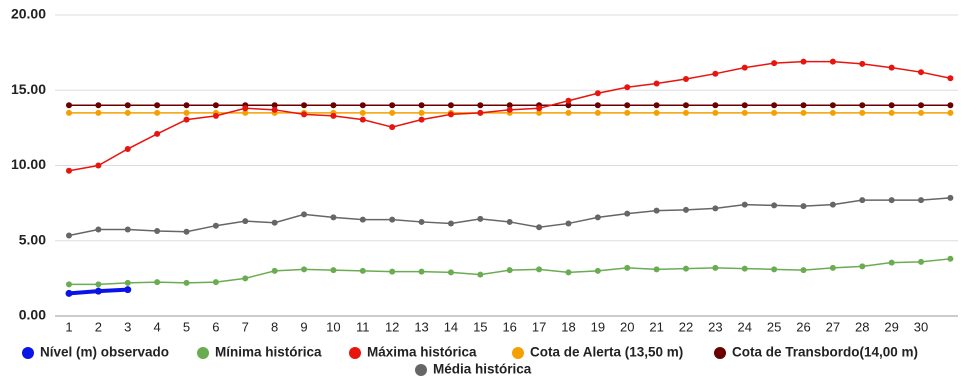  Describe the element at coordinates (127, 326) in the screenshot. I see `x-tick-label: 3` at that location.